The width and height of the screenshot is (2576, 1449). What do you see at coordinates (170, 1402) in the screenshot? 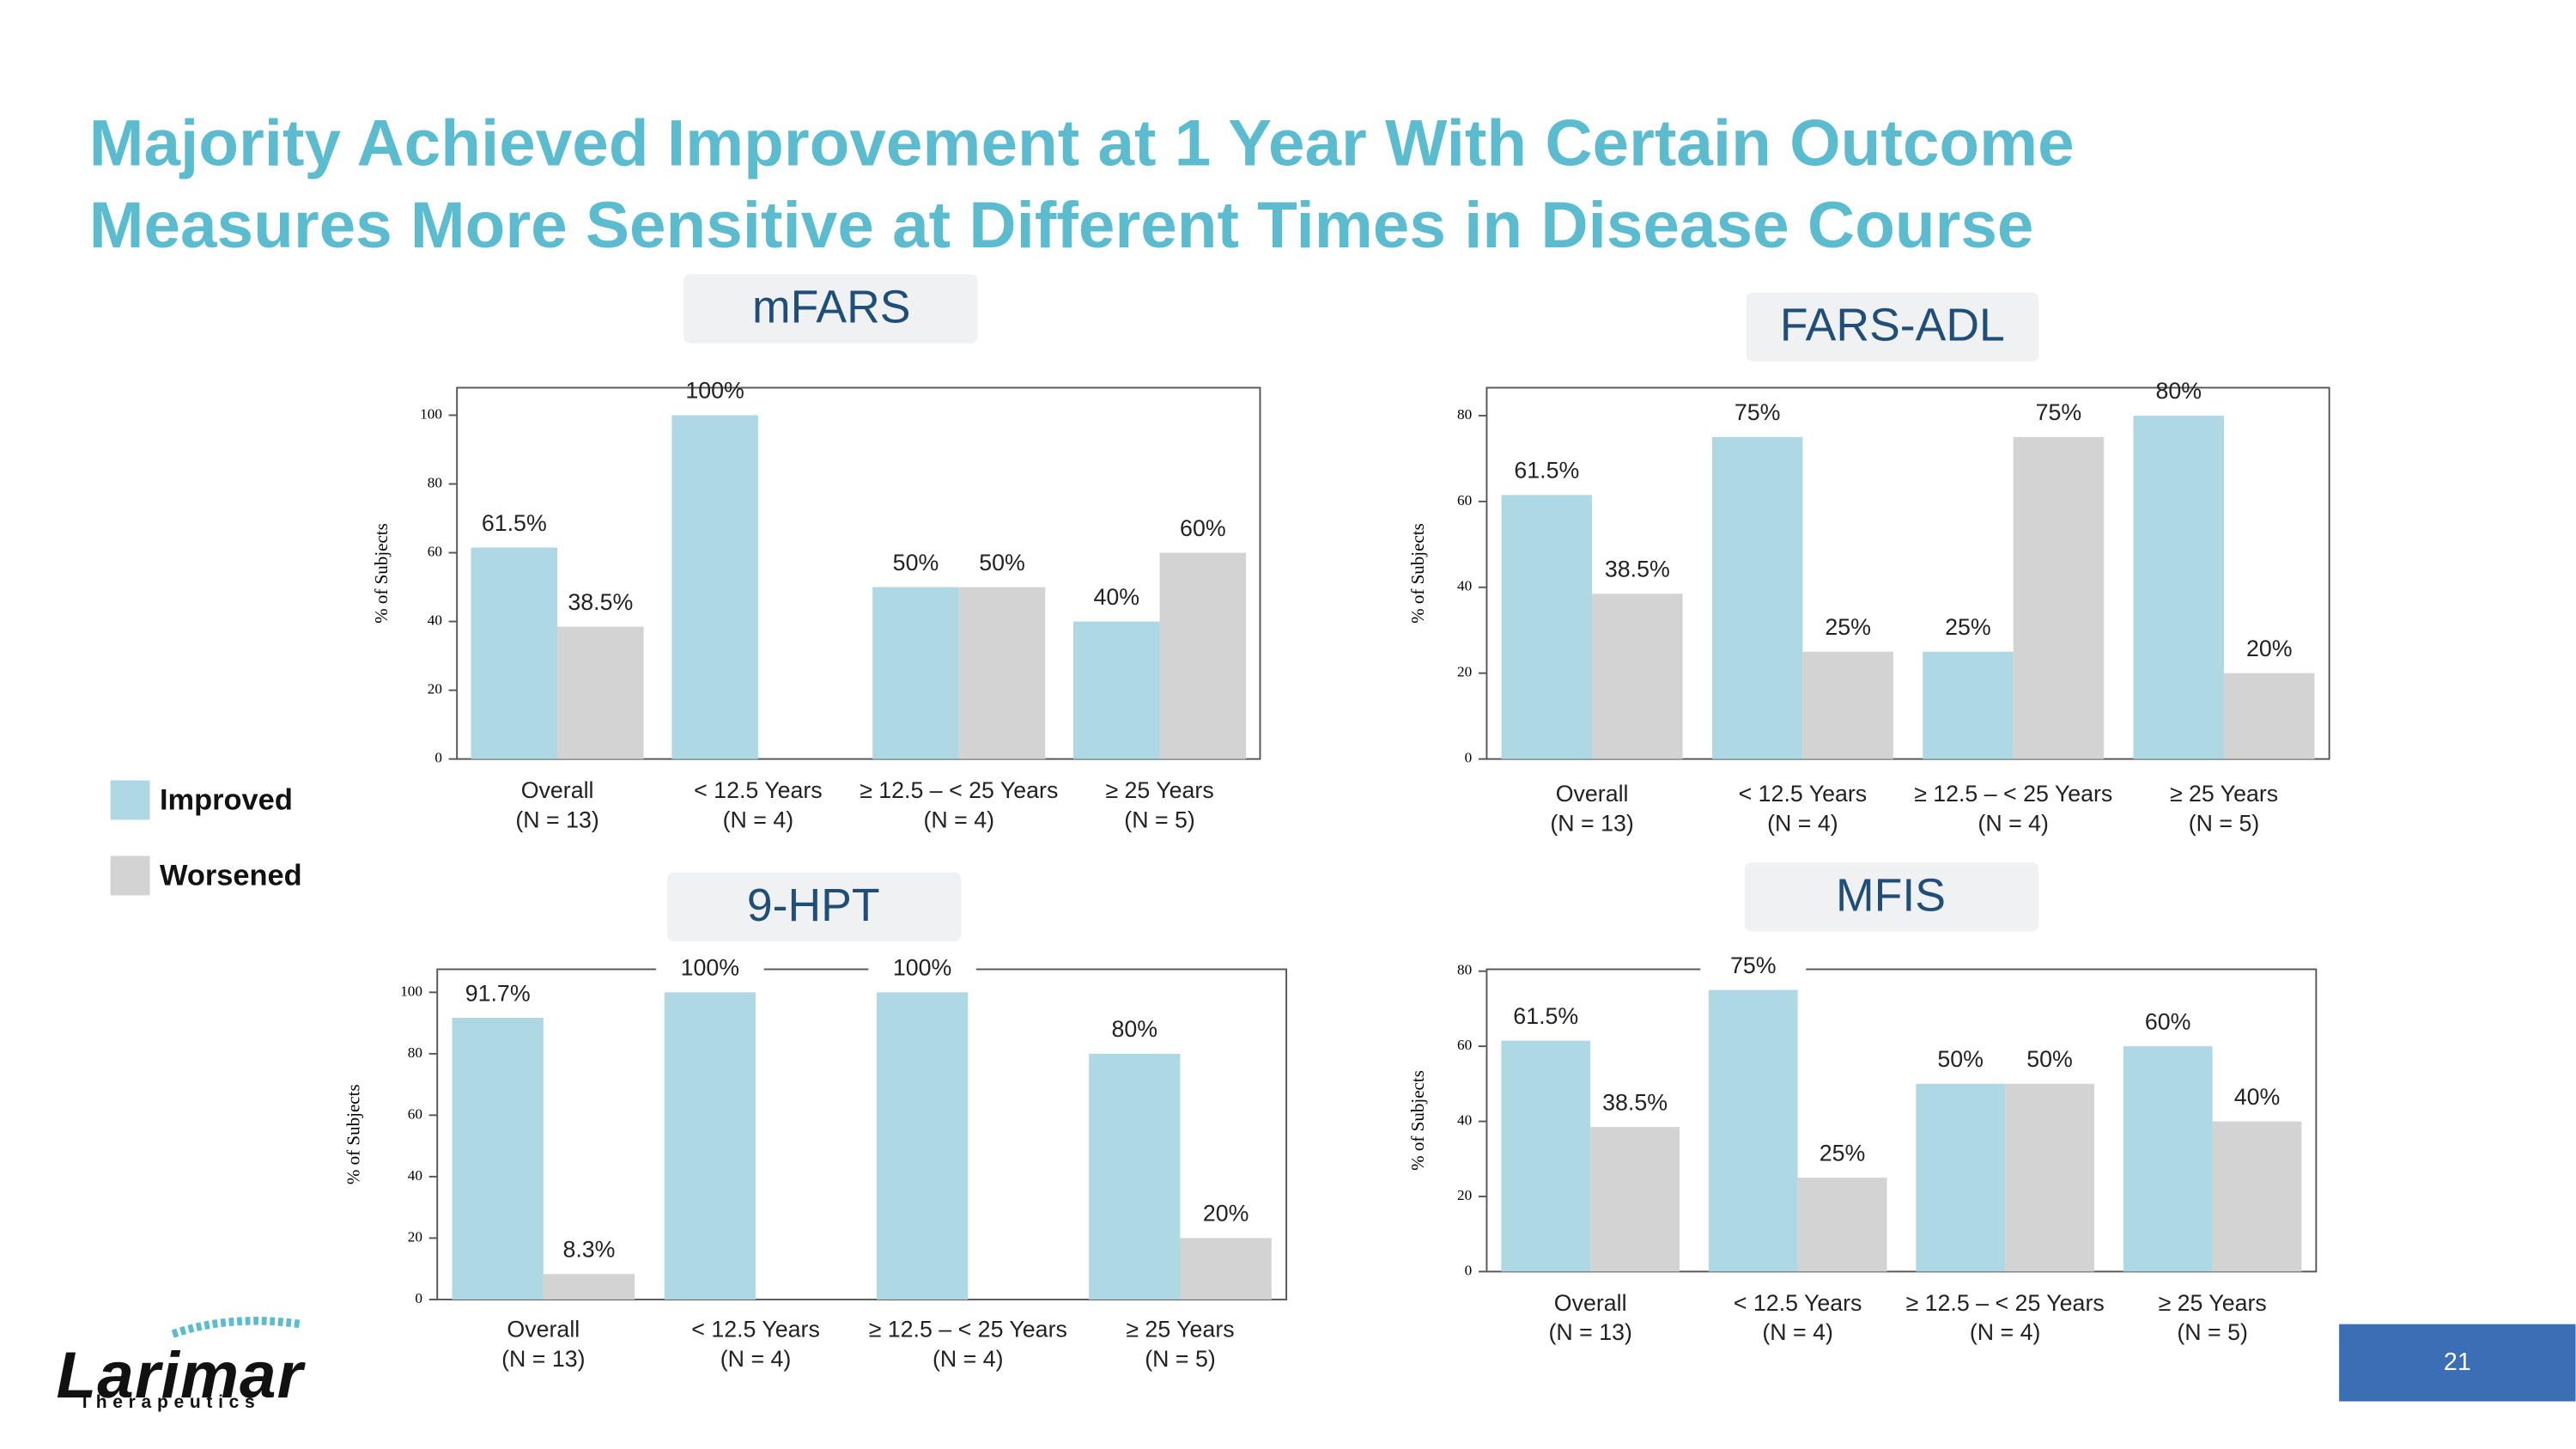
I see `logo-tagline: Therapeutics` at bounding box center [170, 1402].